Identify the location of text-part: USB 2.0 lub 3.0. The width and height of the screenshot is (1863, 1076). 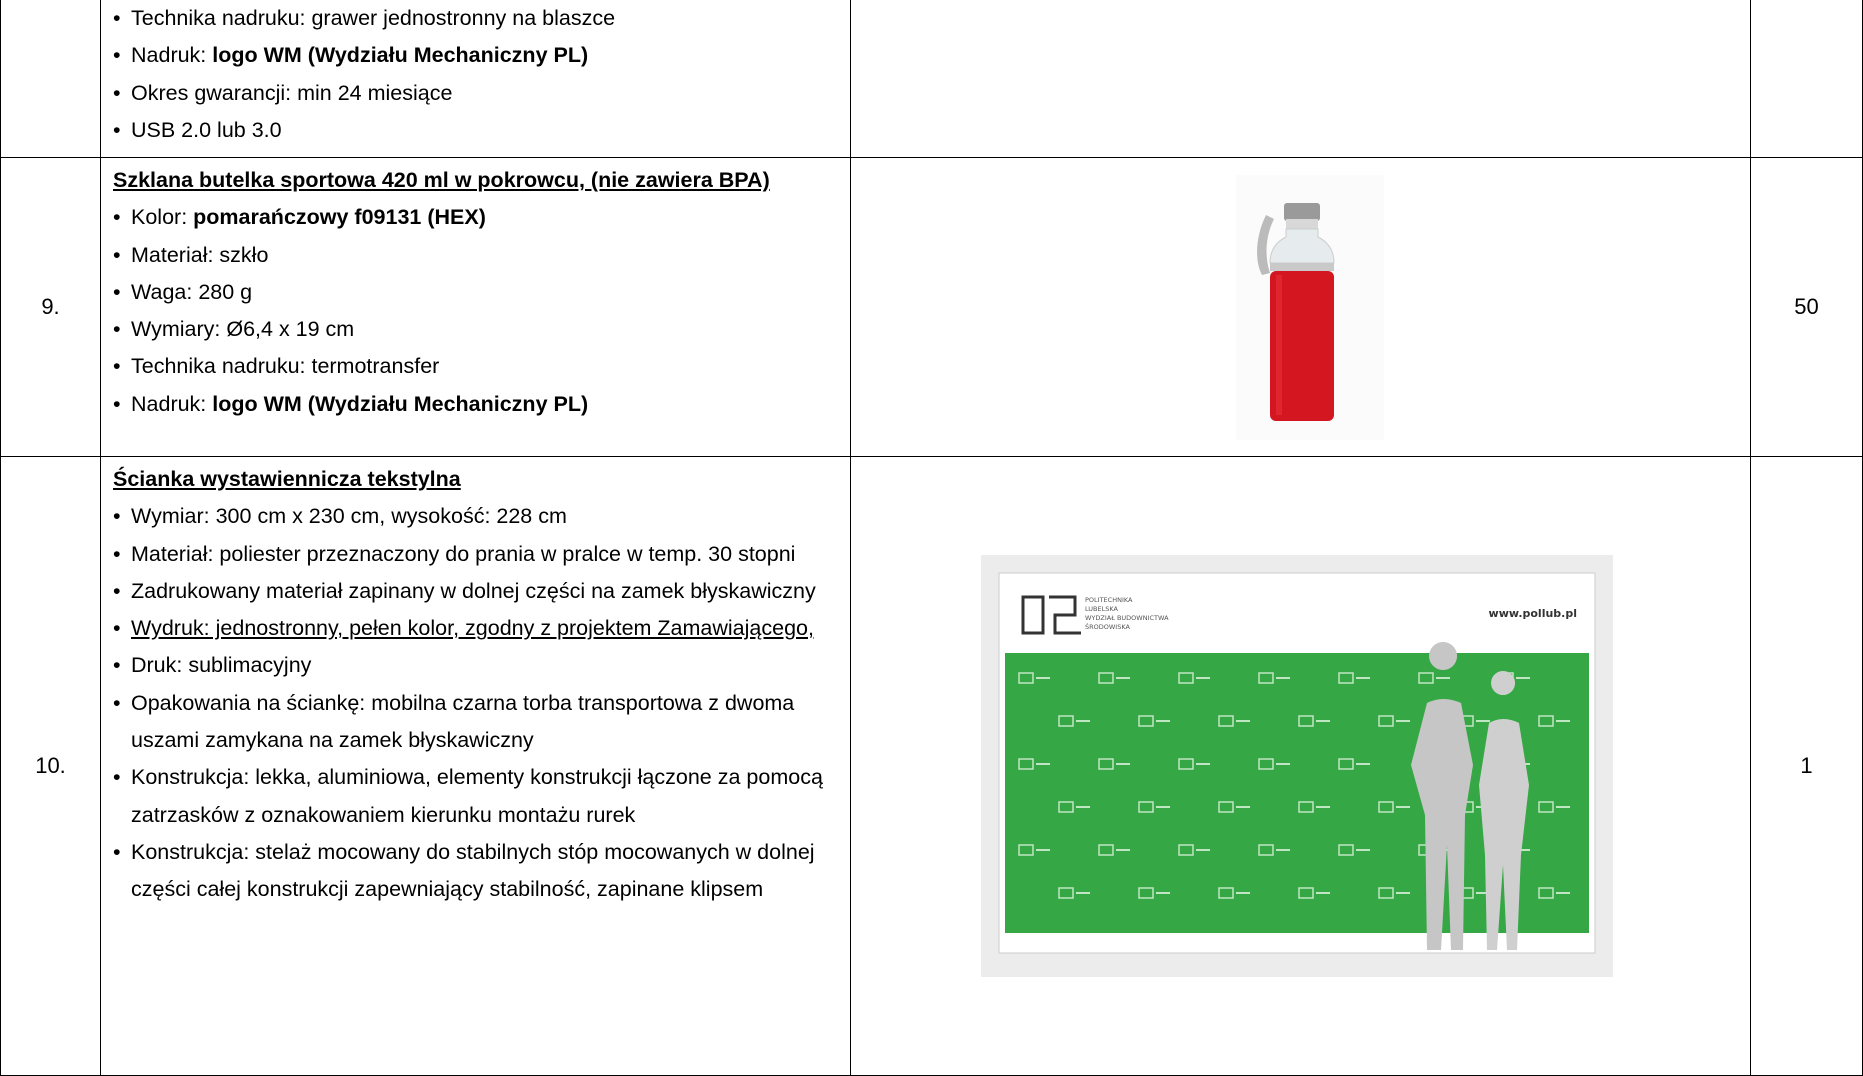
(206, 129).